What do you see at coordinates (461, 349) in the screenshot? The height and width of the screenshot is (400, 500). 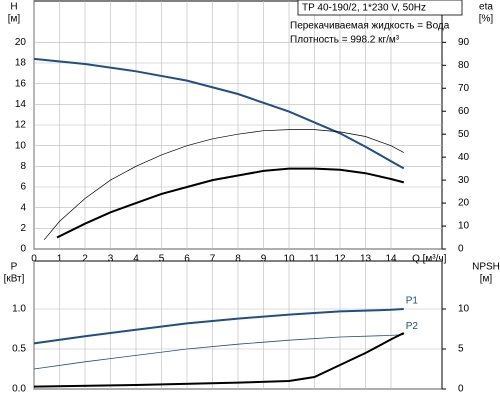 I see `y2-tick-label: 5` at bounding box center [461, 349].